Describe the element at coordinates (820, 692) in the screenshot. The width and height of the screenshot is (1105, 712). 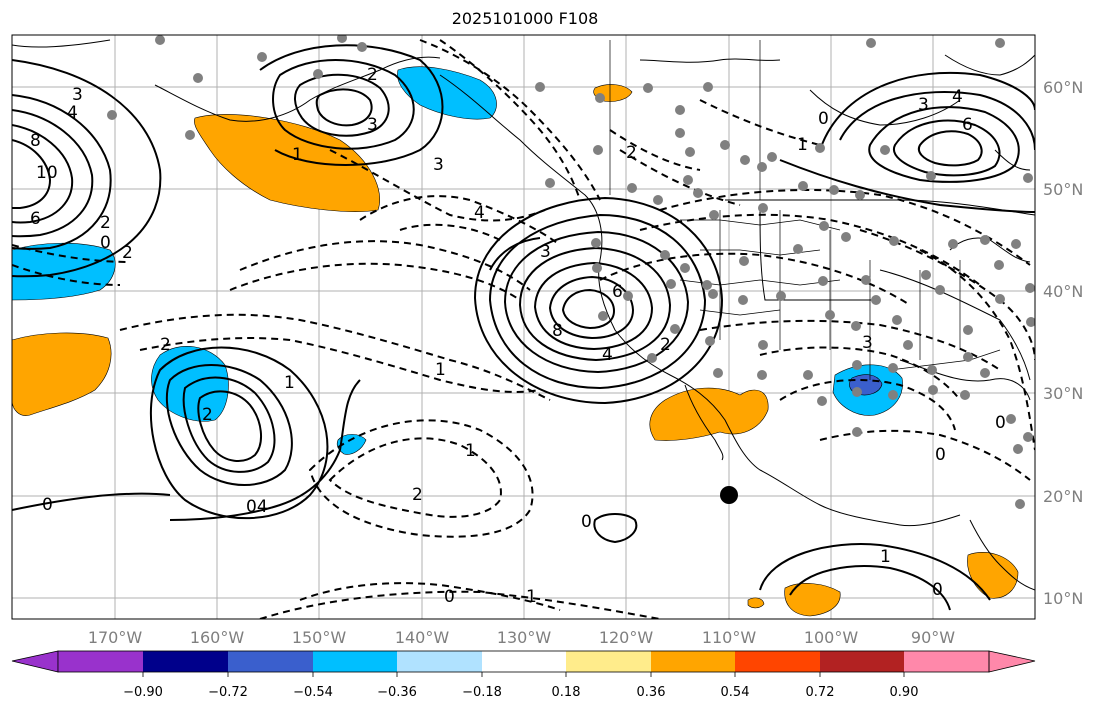
I see `colorbar-tick-label: 0.72` at that location.